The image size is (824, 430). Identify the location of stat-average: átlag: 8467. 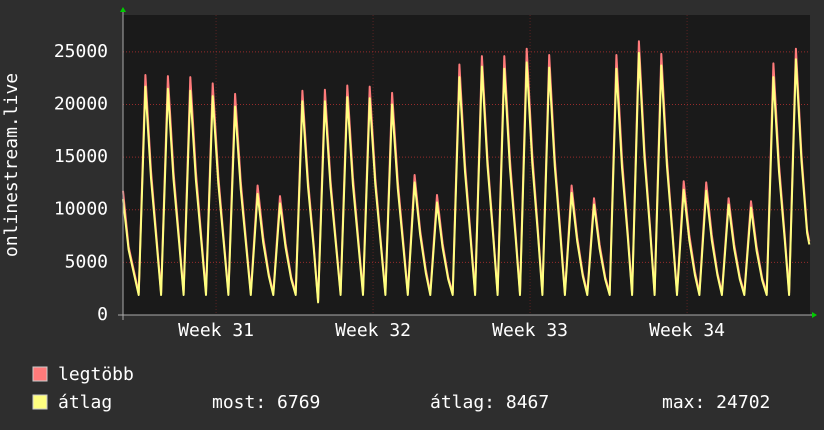
(489, 402).